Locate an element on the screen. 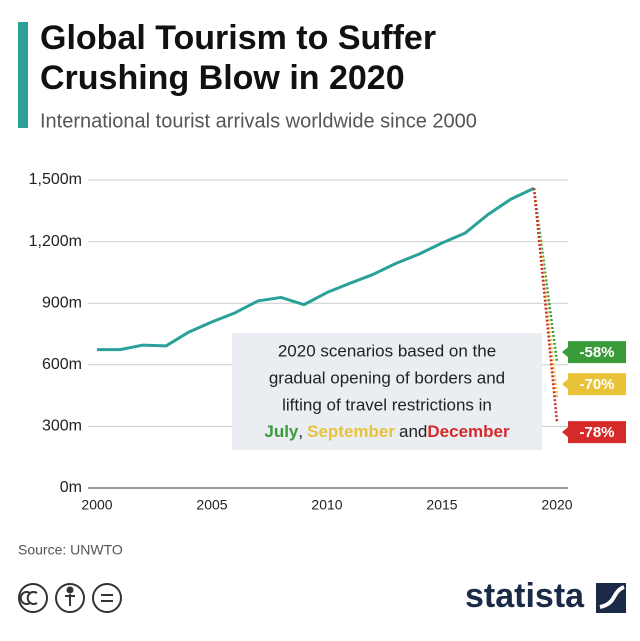 This screenshot has width=640, height=641. note-text: 2020 scenarios based on the is located at coordinates (387, 350).